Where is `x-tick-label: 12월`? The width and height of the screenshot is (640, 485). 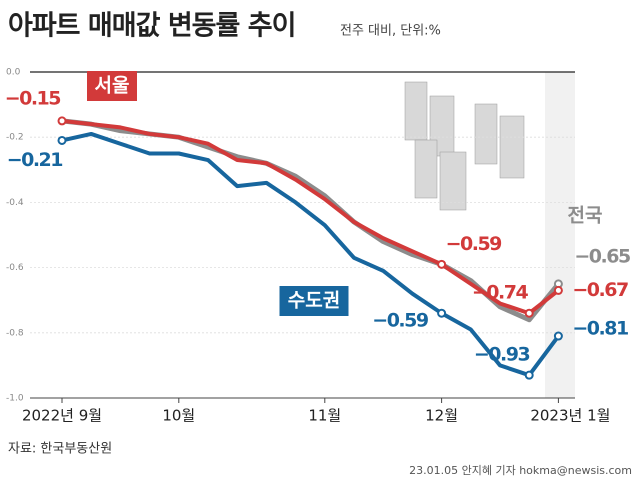 x-tick-label: 12월 is located at coordinates (441, 416).